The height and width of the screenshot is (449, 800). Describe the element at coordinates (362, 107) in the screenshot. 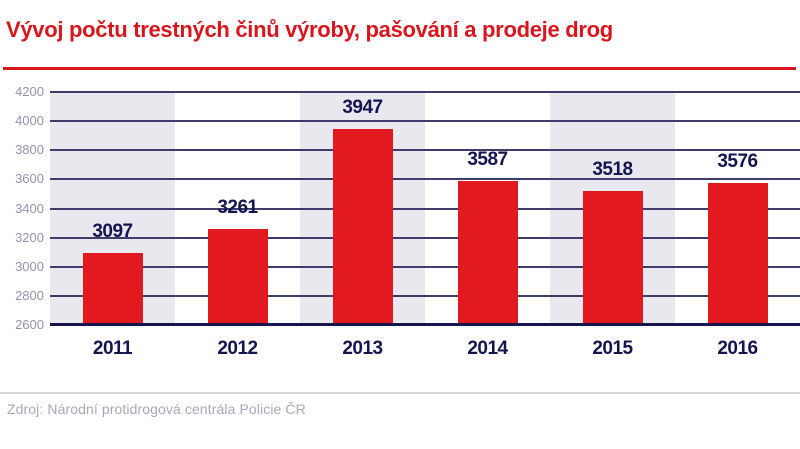

I see `bar-value-label: 3947` at that location.